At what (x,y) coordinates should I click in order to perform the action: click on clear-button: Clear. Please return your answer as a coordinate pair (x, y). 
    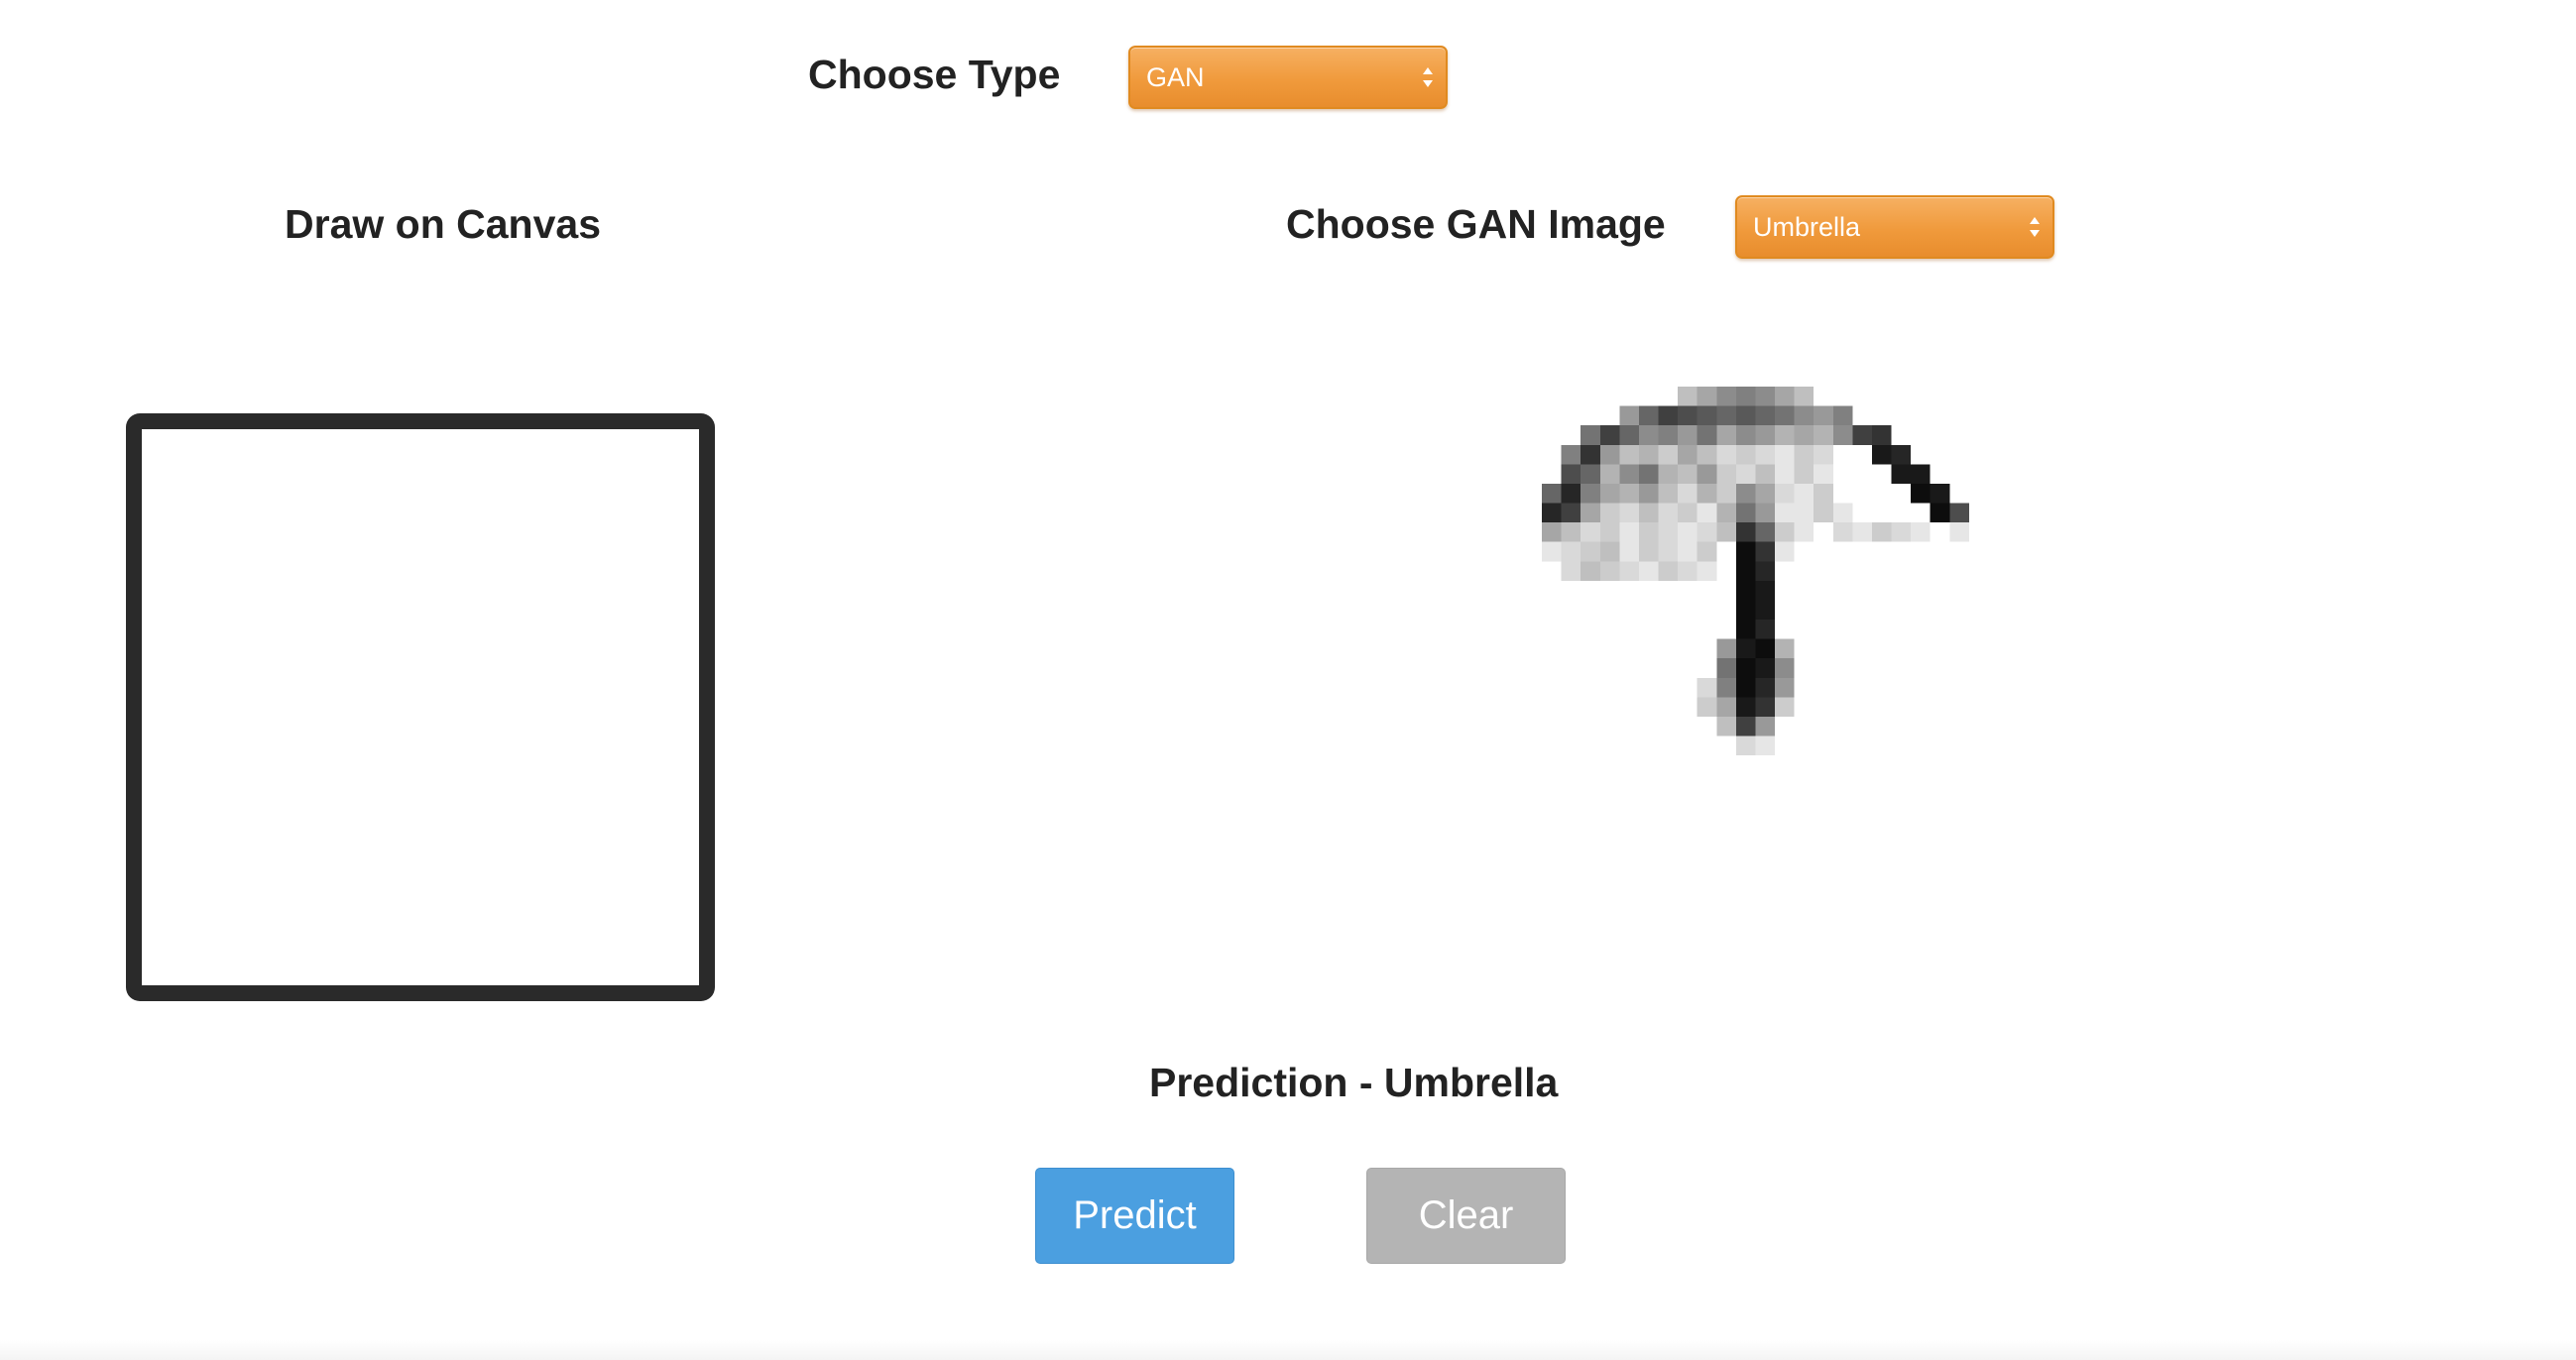
    Looking at the image, I should click on (1466, 1216).